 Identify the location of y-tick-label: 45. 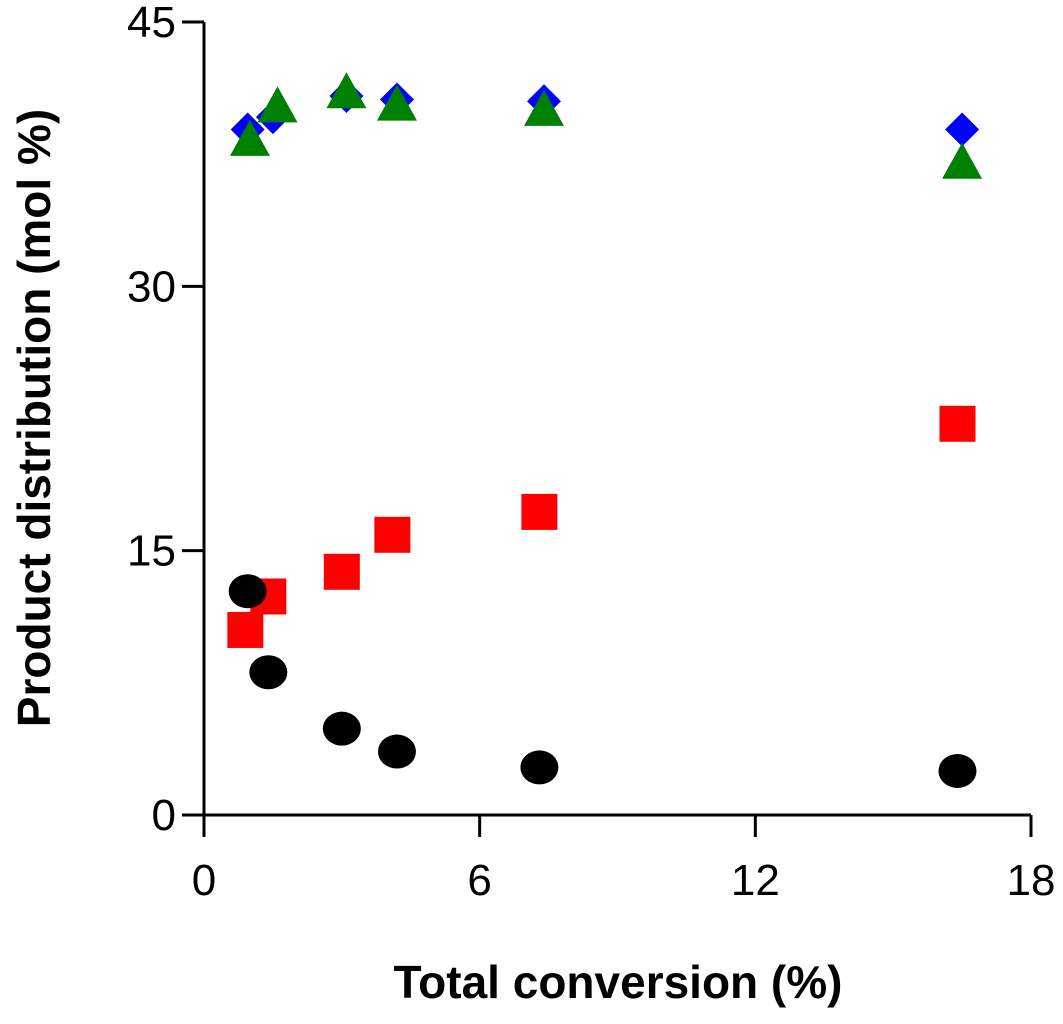
(151, 23).